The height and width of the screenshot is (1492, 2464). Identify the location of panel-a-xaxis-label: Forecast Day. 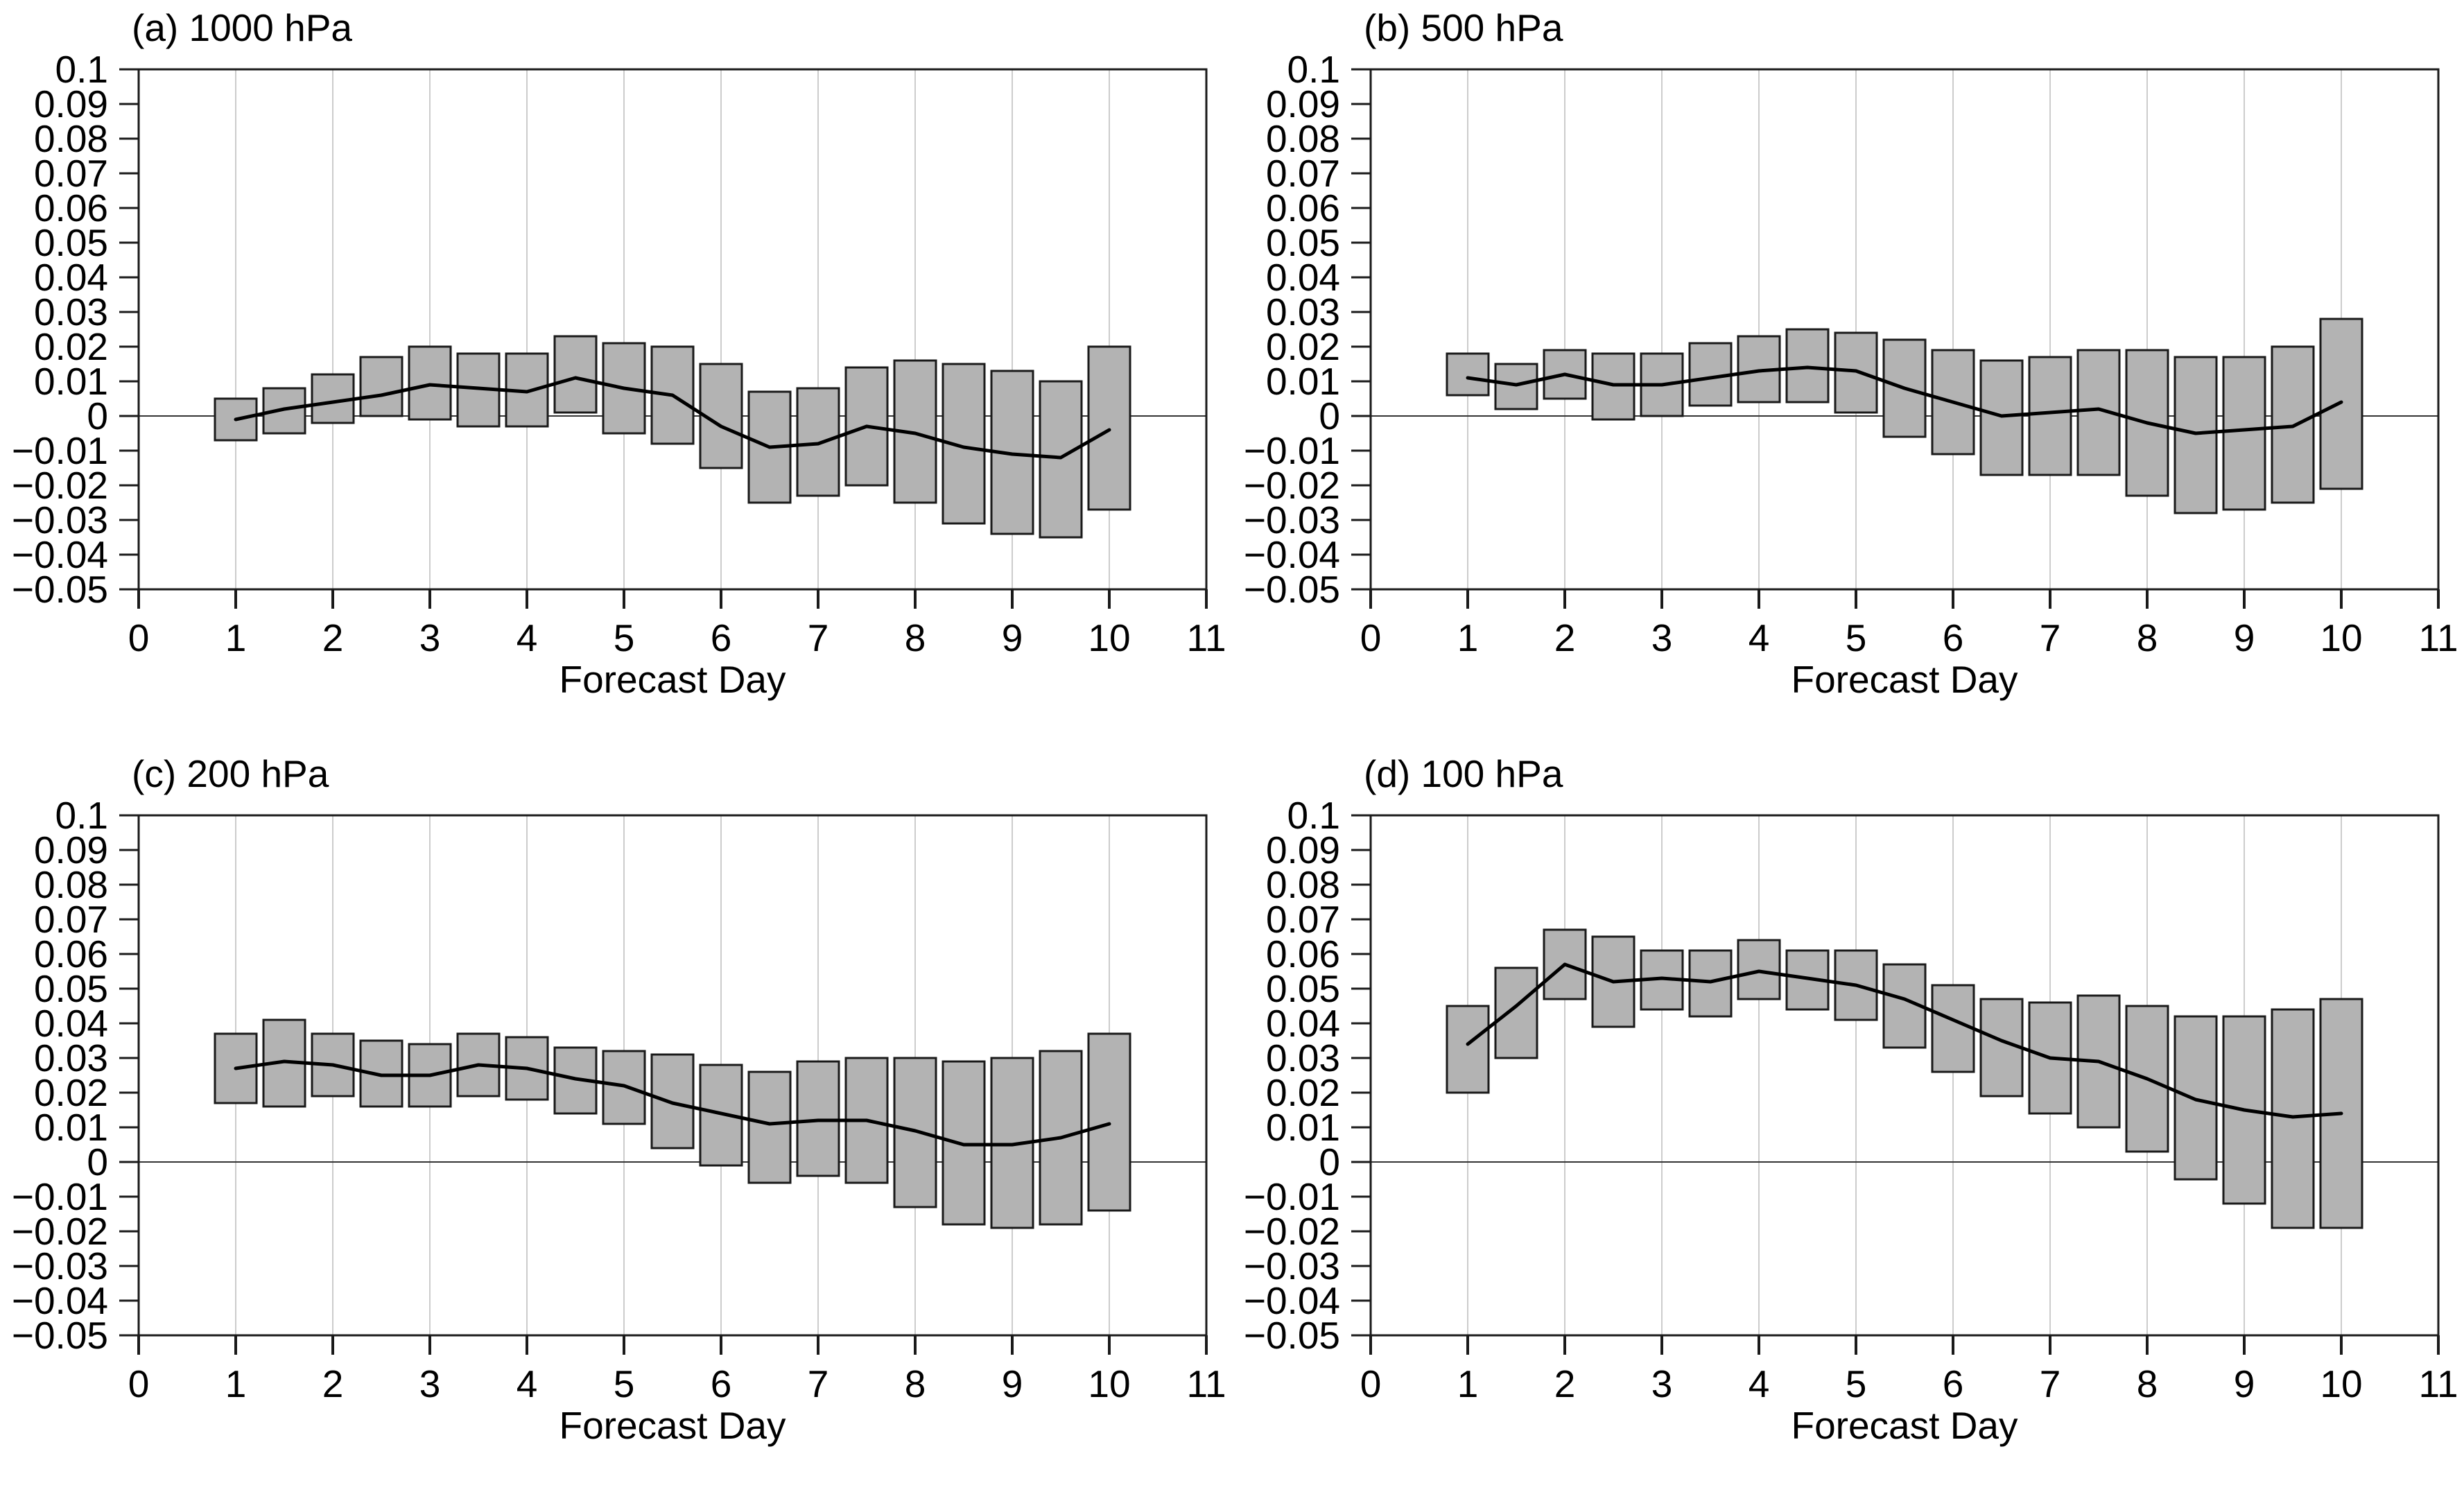
(672, 679).